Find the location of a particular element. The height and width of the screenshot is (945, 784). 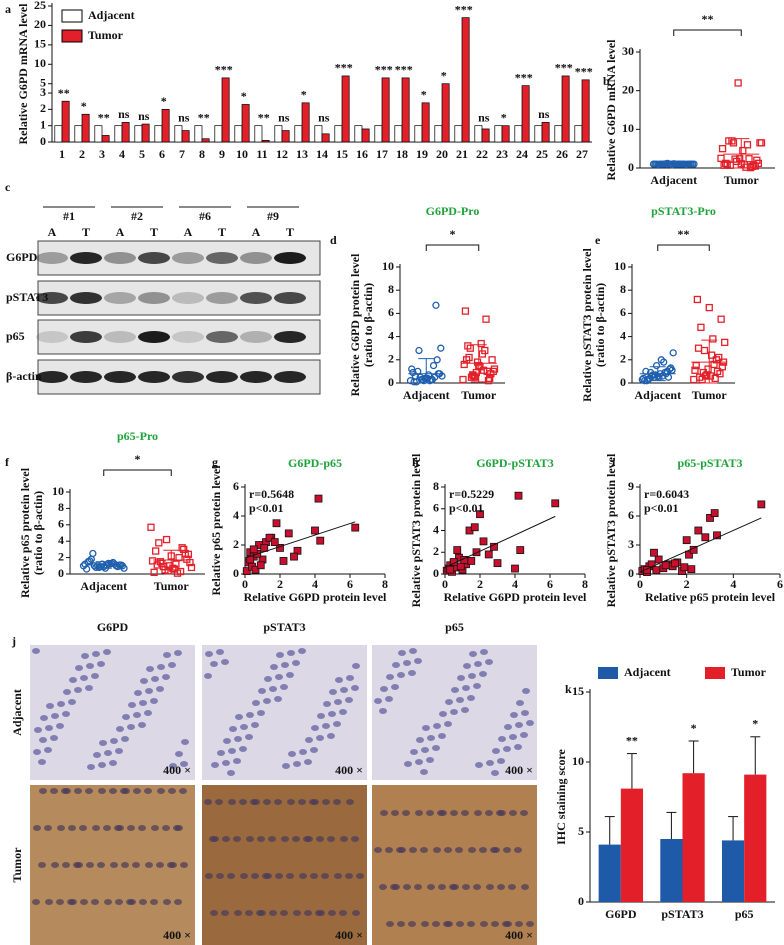

legend-swatch is located at coordinates (72, 16).